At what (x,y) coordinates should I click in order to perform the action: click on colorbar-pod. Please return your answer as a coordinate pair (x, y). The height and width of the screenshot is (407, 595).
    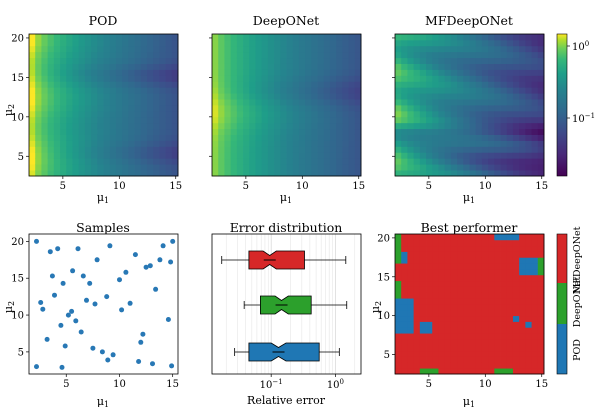
    Looking at the image, I should click on (562, 349).